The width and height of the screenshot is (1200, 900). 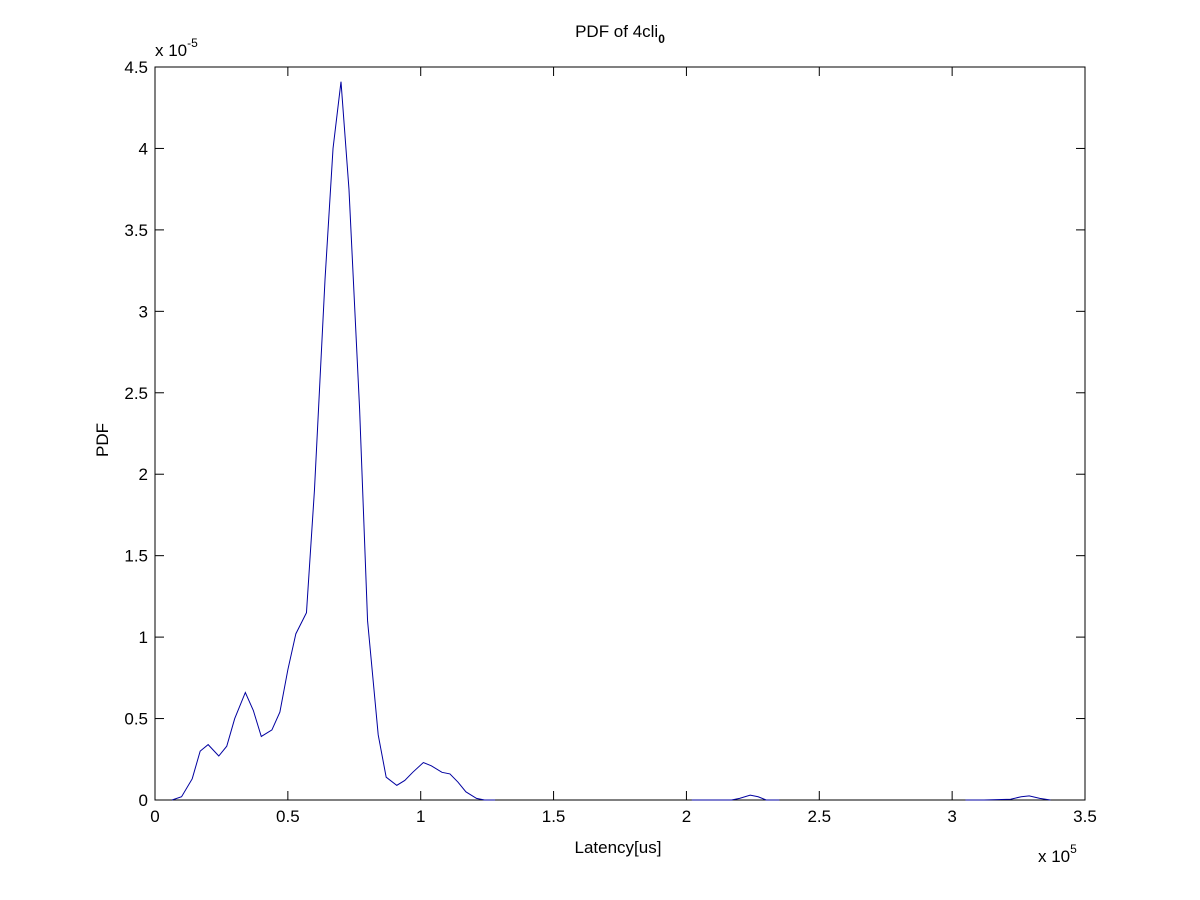 I want to click on y-multiplier: x 10-5, so click(x=176, y=48).